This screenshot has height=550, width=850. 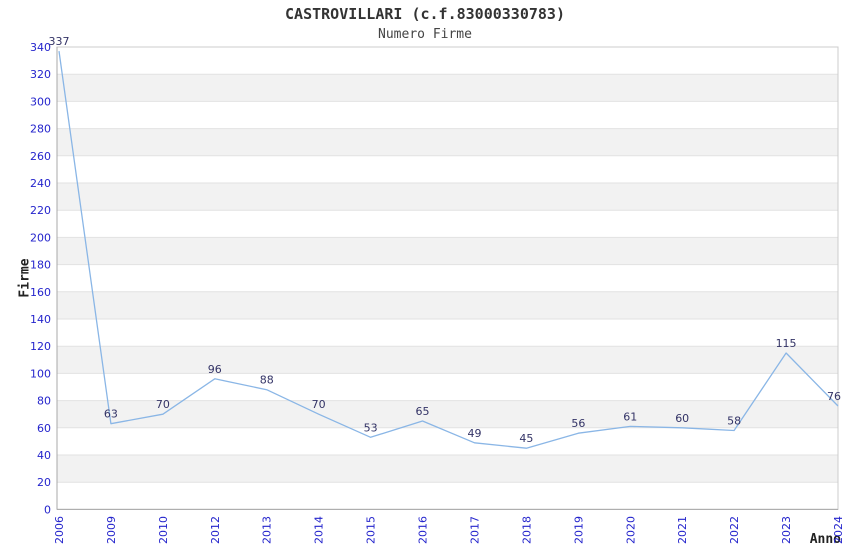 What do you see at coordinates (40, 101) in the screenshot?
I see `y-tick-label: 300` at bounding box center [40, 101].